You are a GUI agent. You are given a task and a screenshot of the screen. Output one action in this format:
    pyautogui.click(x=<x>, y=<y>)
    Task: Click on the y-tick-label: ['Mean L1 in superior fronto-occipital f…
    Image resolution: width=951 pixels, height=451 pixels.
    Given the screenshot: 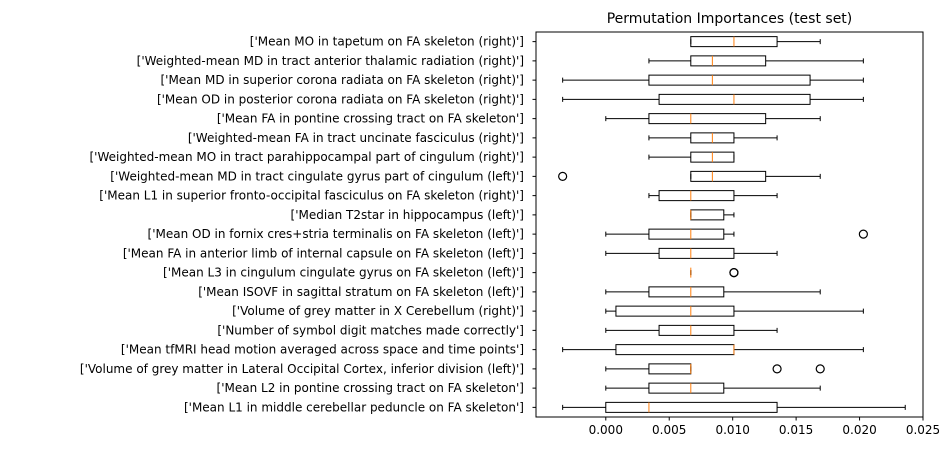 What is the action you would take?
    pyautogui.click(x=311, y=196)
    